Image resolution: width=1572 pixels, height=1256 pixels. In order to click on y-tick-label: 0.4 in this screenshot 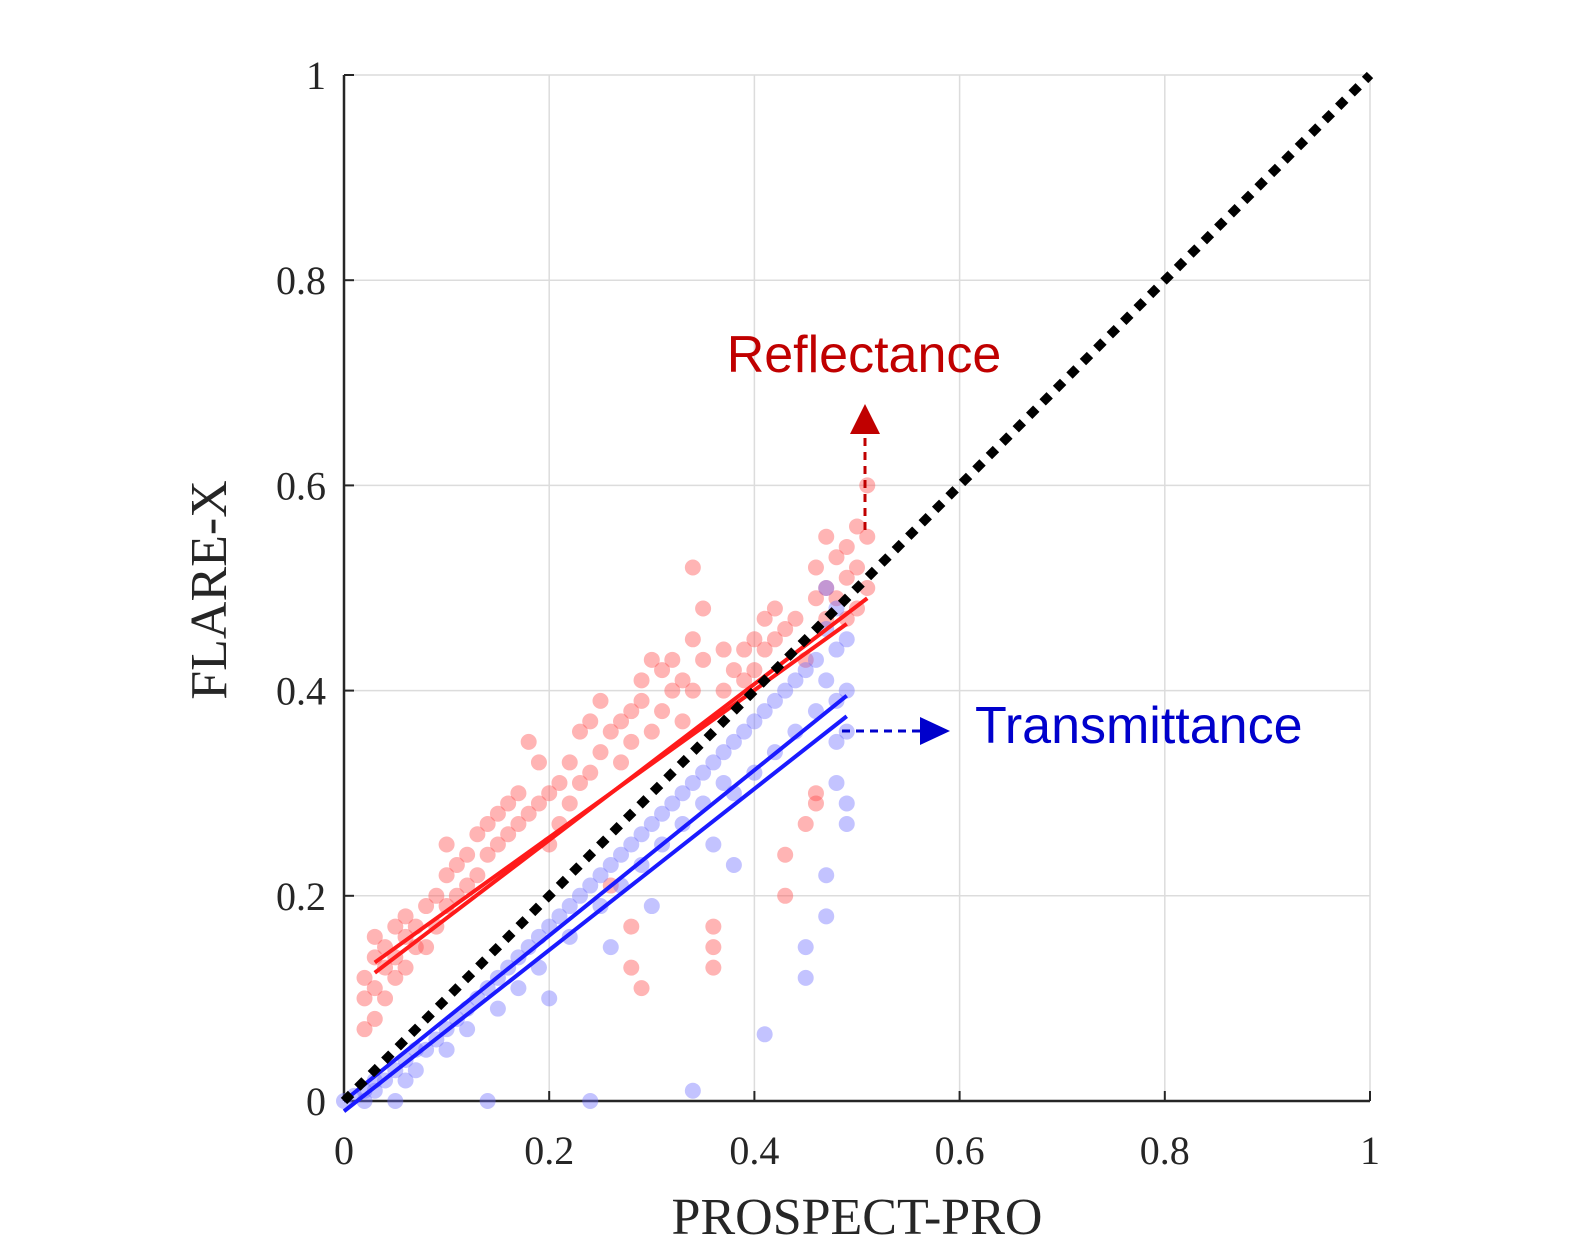, I will do `click(301, 691)`.